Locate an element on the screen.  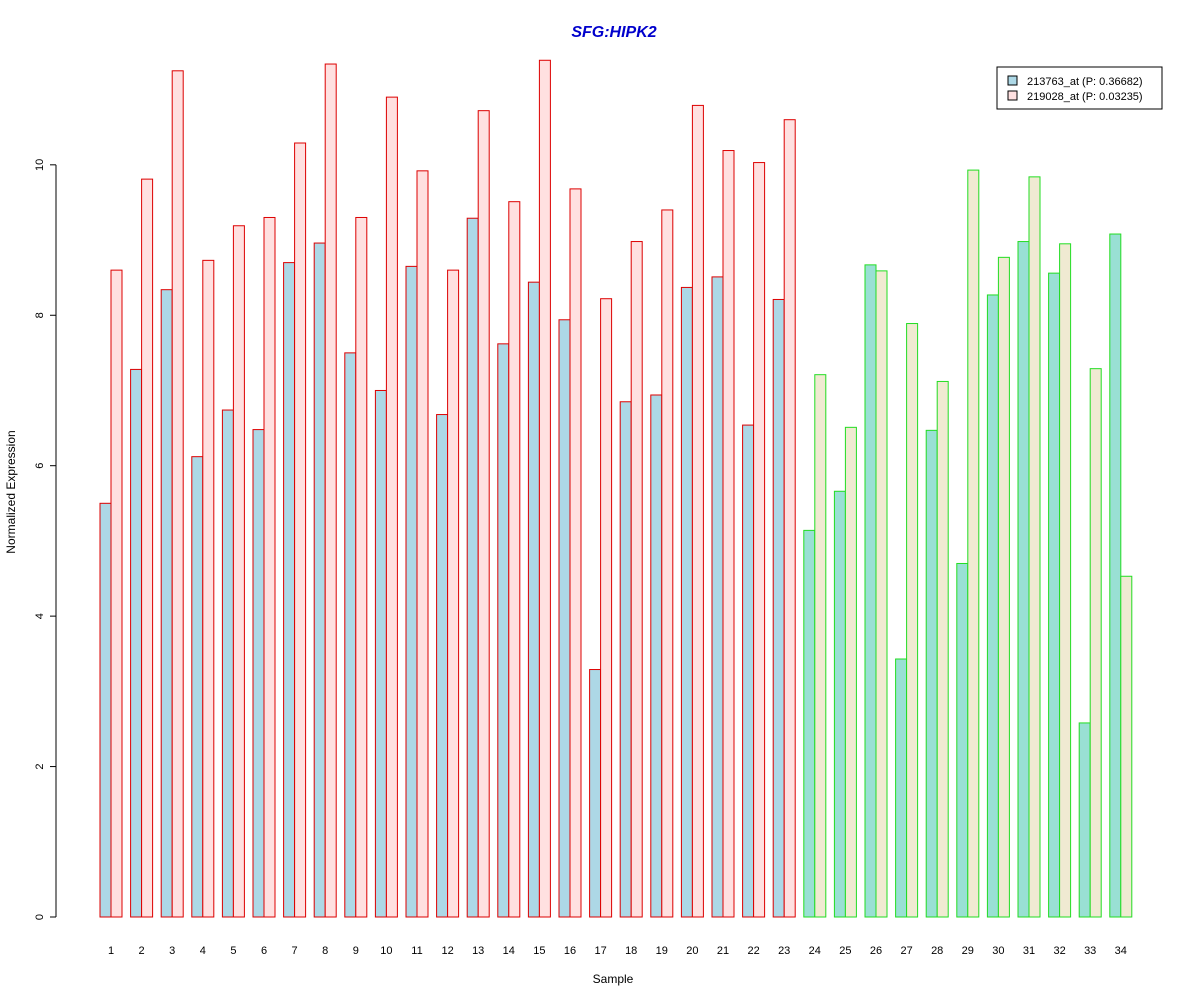
y-tick-label: 4 is located at coordinates (40, 616).